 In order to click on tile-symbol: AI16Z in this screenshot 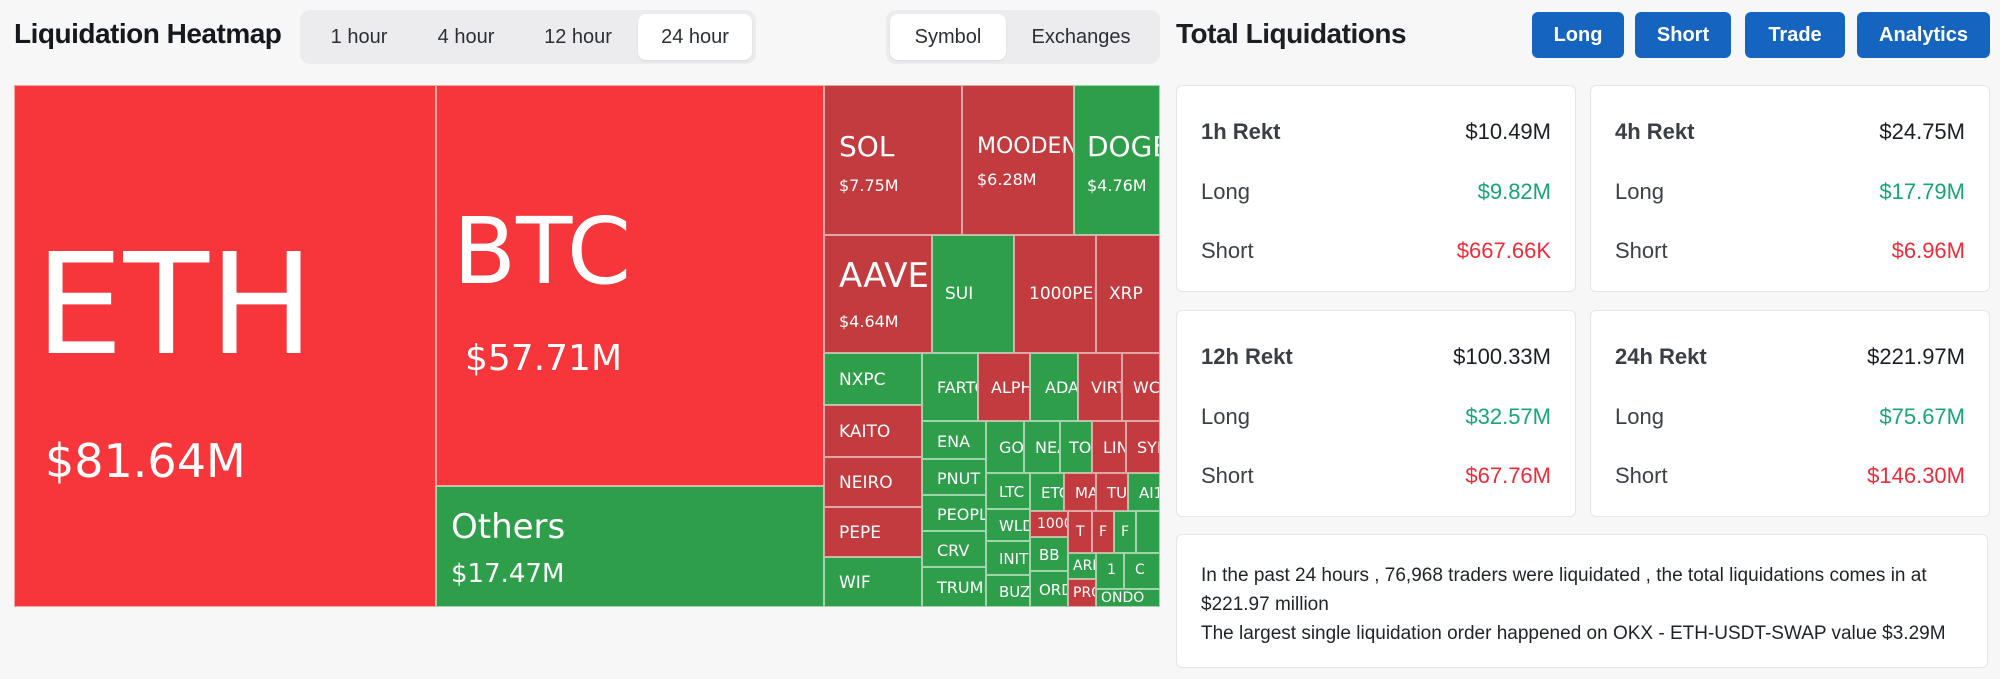, I will do `click(1149, 493)`.